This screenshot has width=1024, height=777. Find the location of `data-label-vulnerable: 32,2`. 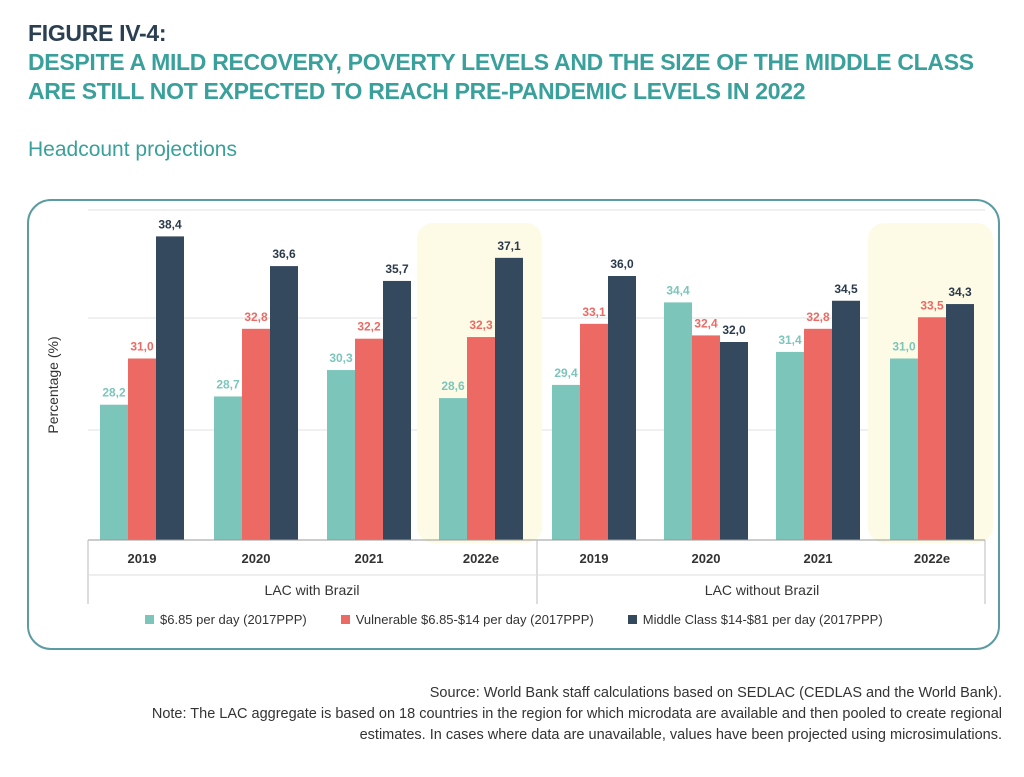

data-label-vulnerable: 32,2 is located at coordinates (369, 327).